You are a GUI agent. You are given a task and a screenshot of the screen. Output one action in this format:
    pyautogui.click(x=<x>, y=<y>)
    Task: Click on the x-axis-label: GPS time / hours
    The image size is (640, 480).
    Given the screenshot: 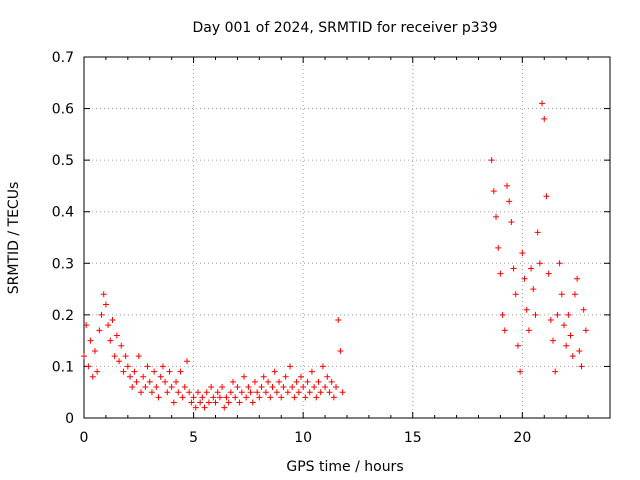 What is the action you would take?
    pyautogui.click(x=344, y=467)
    